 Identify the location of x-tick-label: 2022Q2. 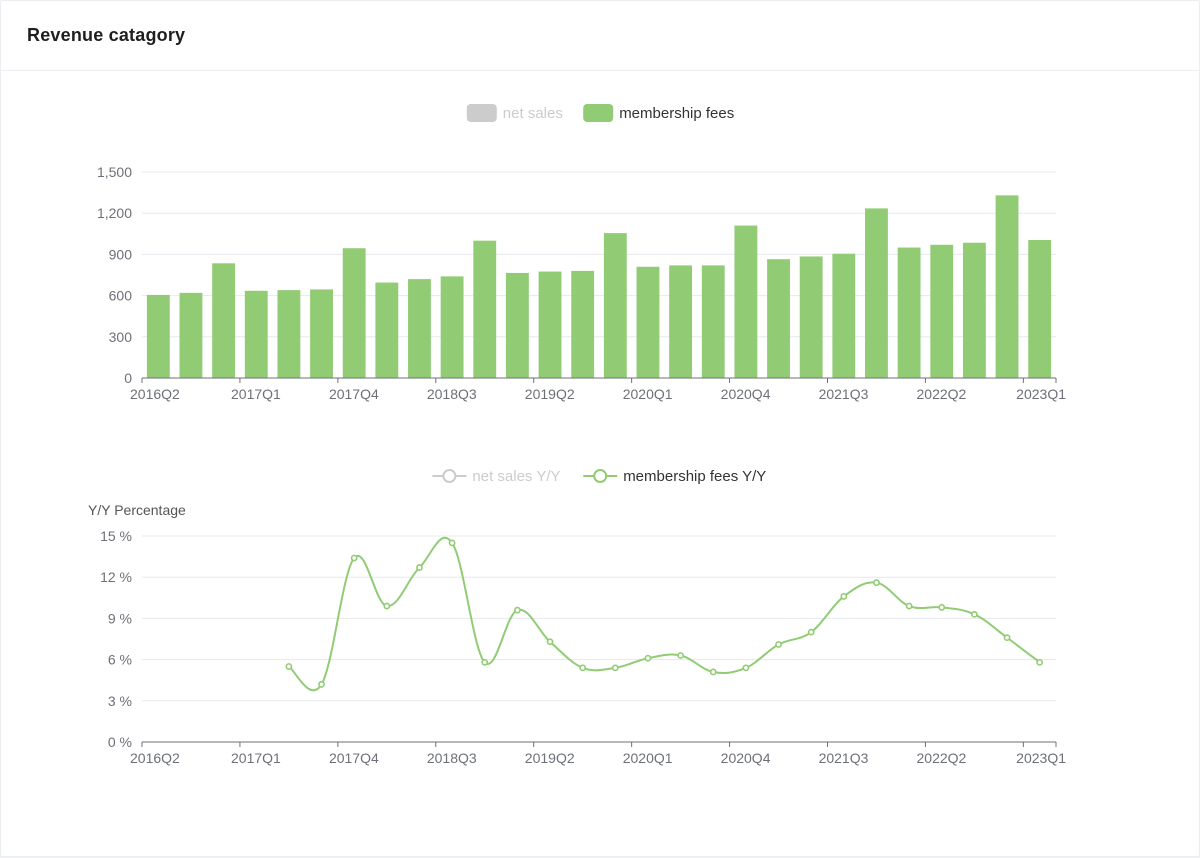
(942, 758).